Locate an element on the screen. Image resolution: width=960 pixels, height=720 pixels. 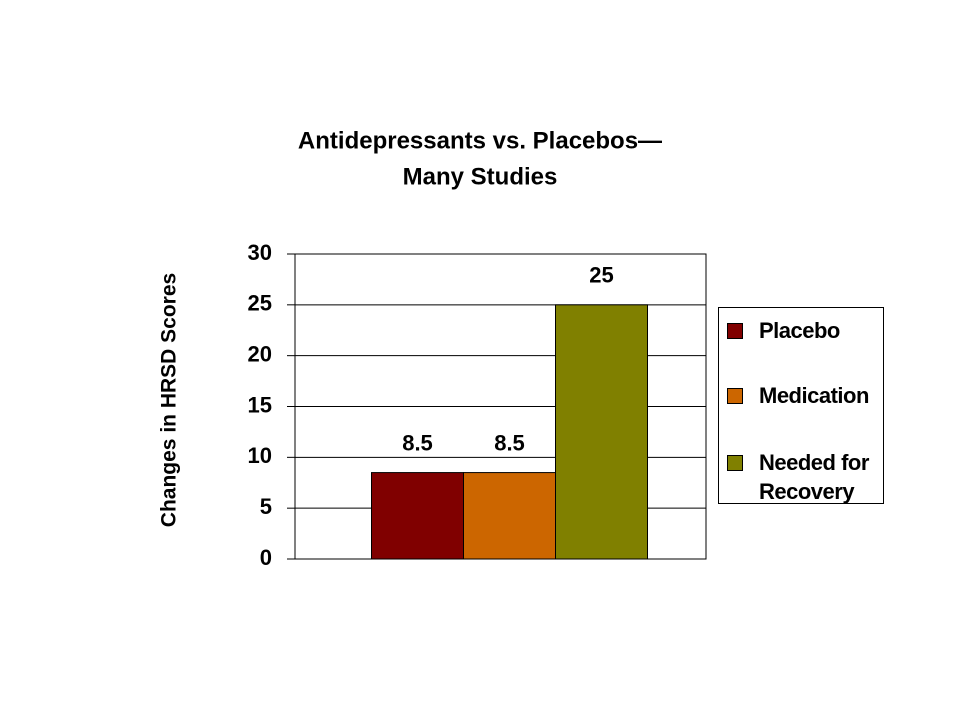
legend: Placebo Medication Needed for Recovery is located at coordinates (801, 405).